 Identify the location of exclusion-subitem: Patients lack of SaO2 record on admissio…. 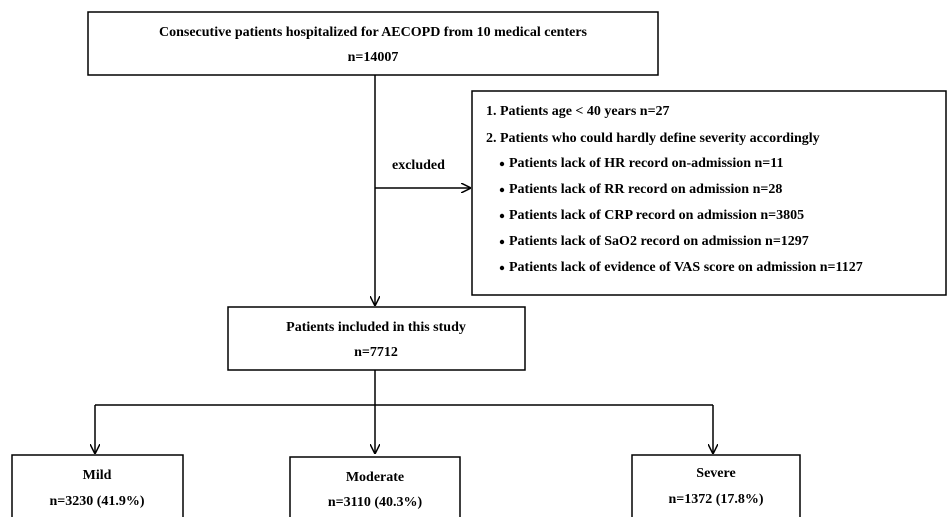
(659, 241).